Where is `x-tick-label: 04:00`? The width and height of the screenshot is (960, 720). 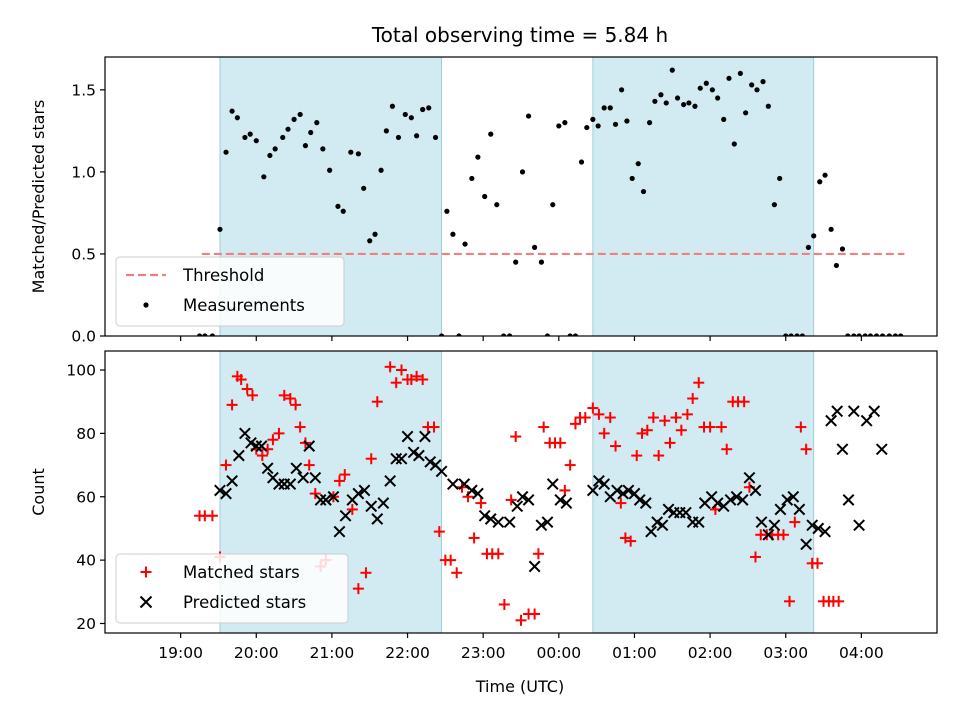 x-tick-label: 04:00 is located at coordinates (861, 653).